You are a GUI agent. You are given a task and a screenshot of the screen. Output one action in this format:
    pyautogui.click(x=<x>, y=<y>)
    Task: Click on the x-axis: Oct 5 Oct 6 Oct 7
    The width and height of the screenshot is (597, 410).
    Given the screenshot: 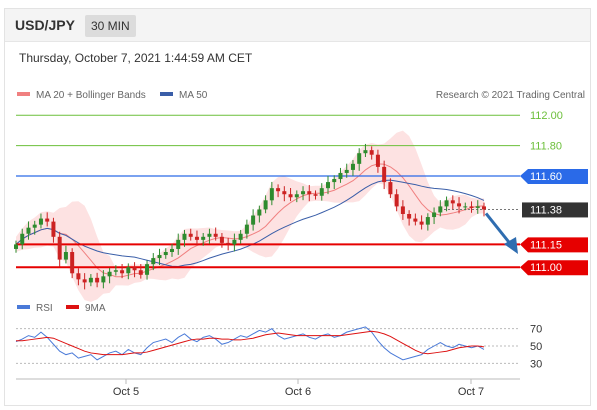 What is the action you would take?
    pyautogui.click(x=298, y=388)
    